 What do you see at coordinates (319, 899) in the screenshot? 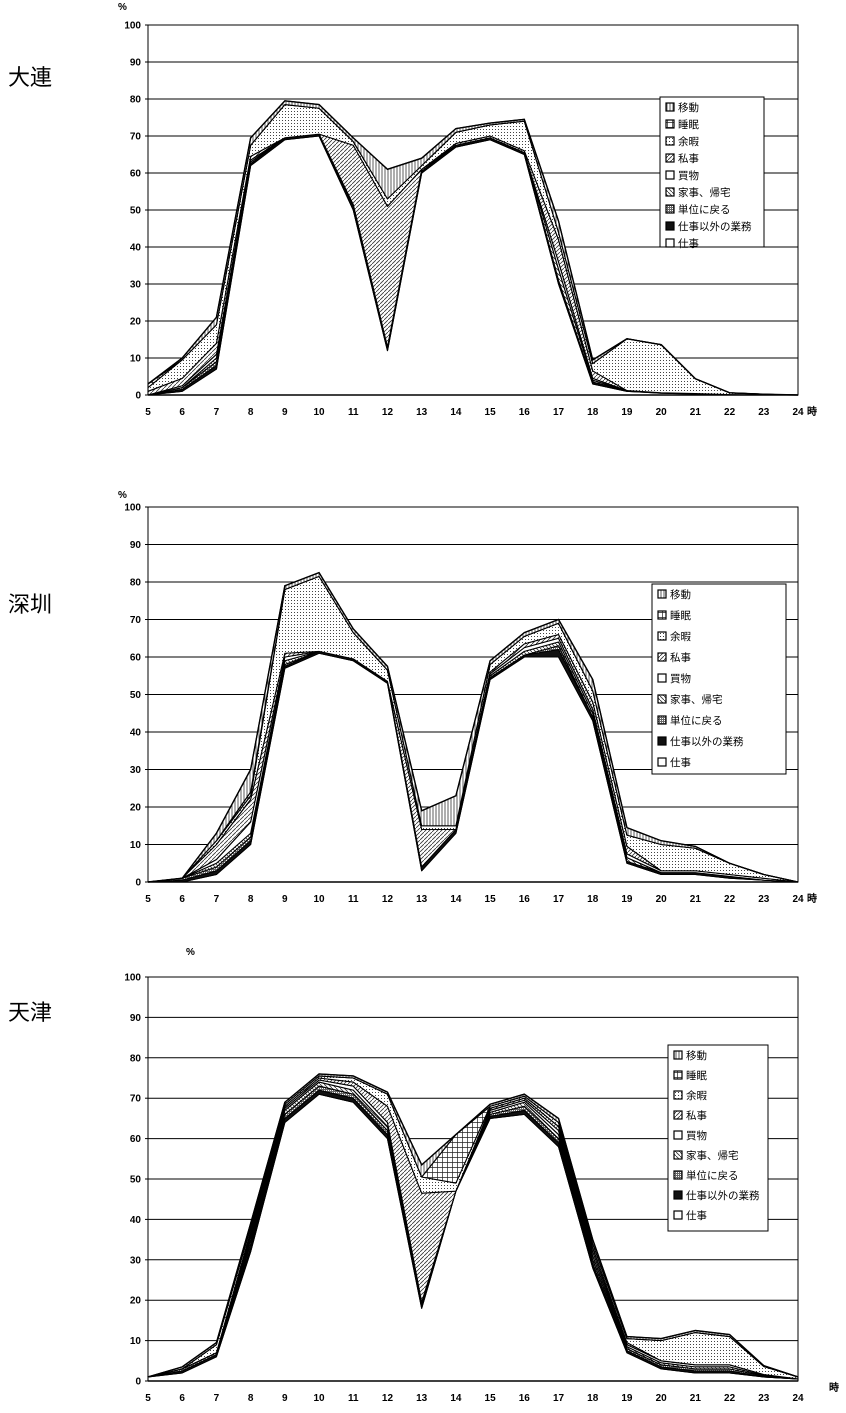
I see `x-tick-label: 10` at bounding box center [319, 899].